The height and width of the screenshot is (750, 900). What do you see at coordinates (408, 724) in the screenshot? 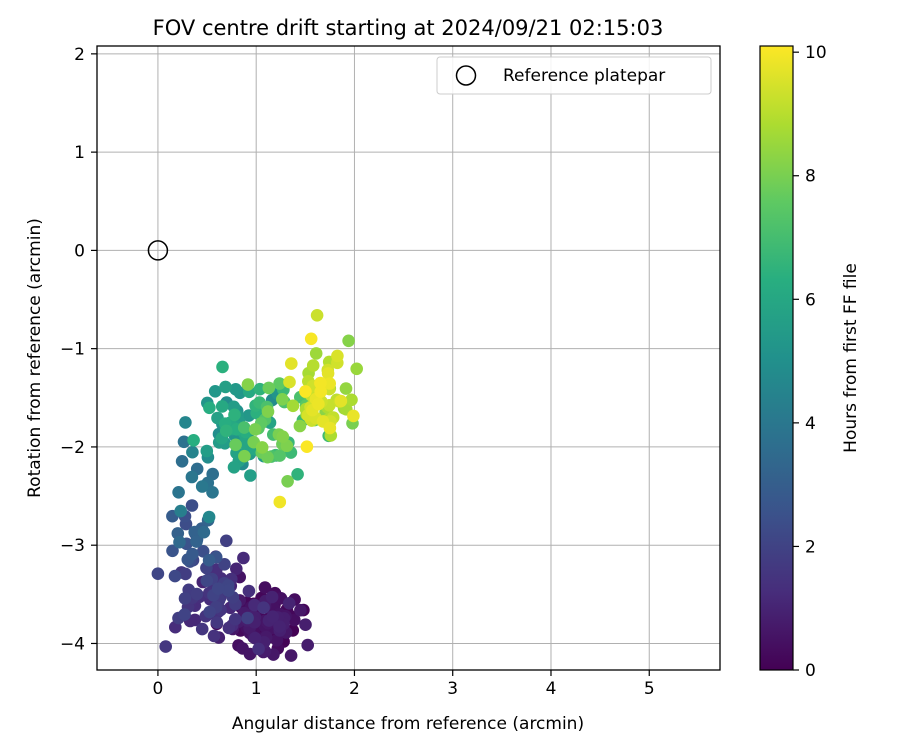
I see `x-axis-label: Angular distance from reference (arcmin)` at bounding box center [408, 724].